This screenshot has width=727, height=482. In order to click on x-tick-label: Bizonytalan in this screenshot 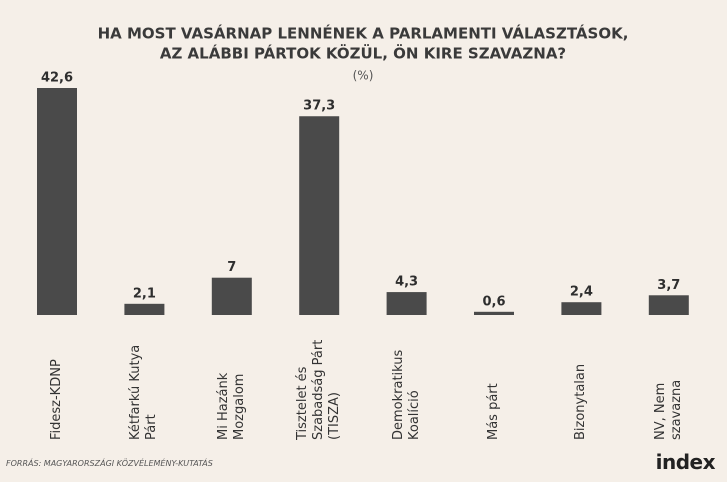, I will do `click(581, 401)`.